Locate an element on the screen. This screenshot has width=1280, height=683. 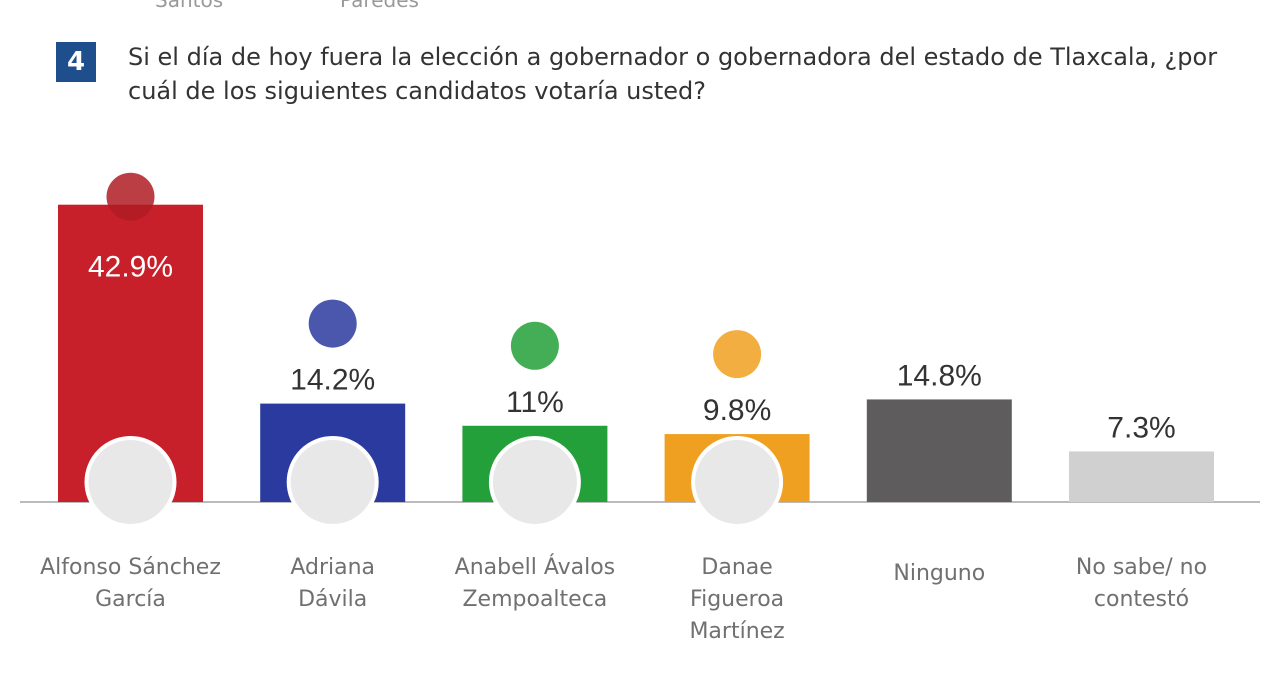
category-label: Alfonso Sánchez García is located at coordinates (130, 583).